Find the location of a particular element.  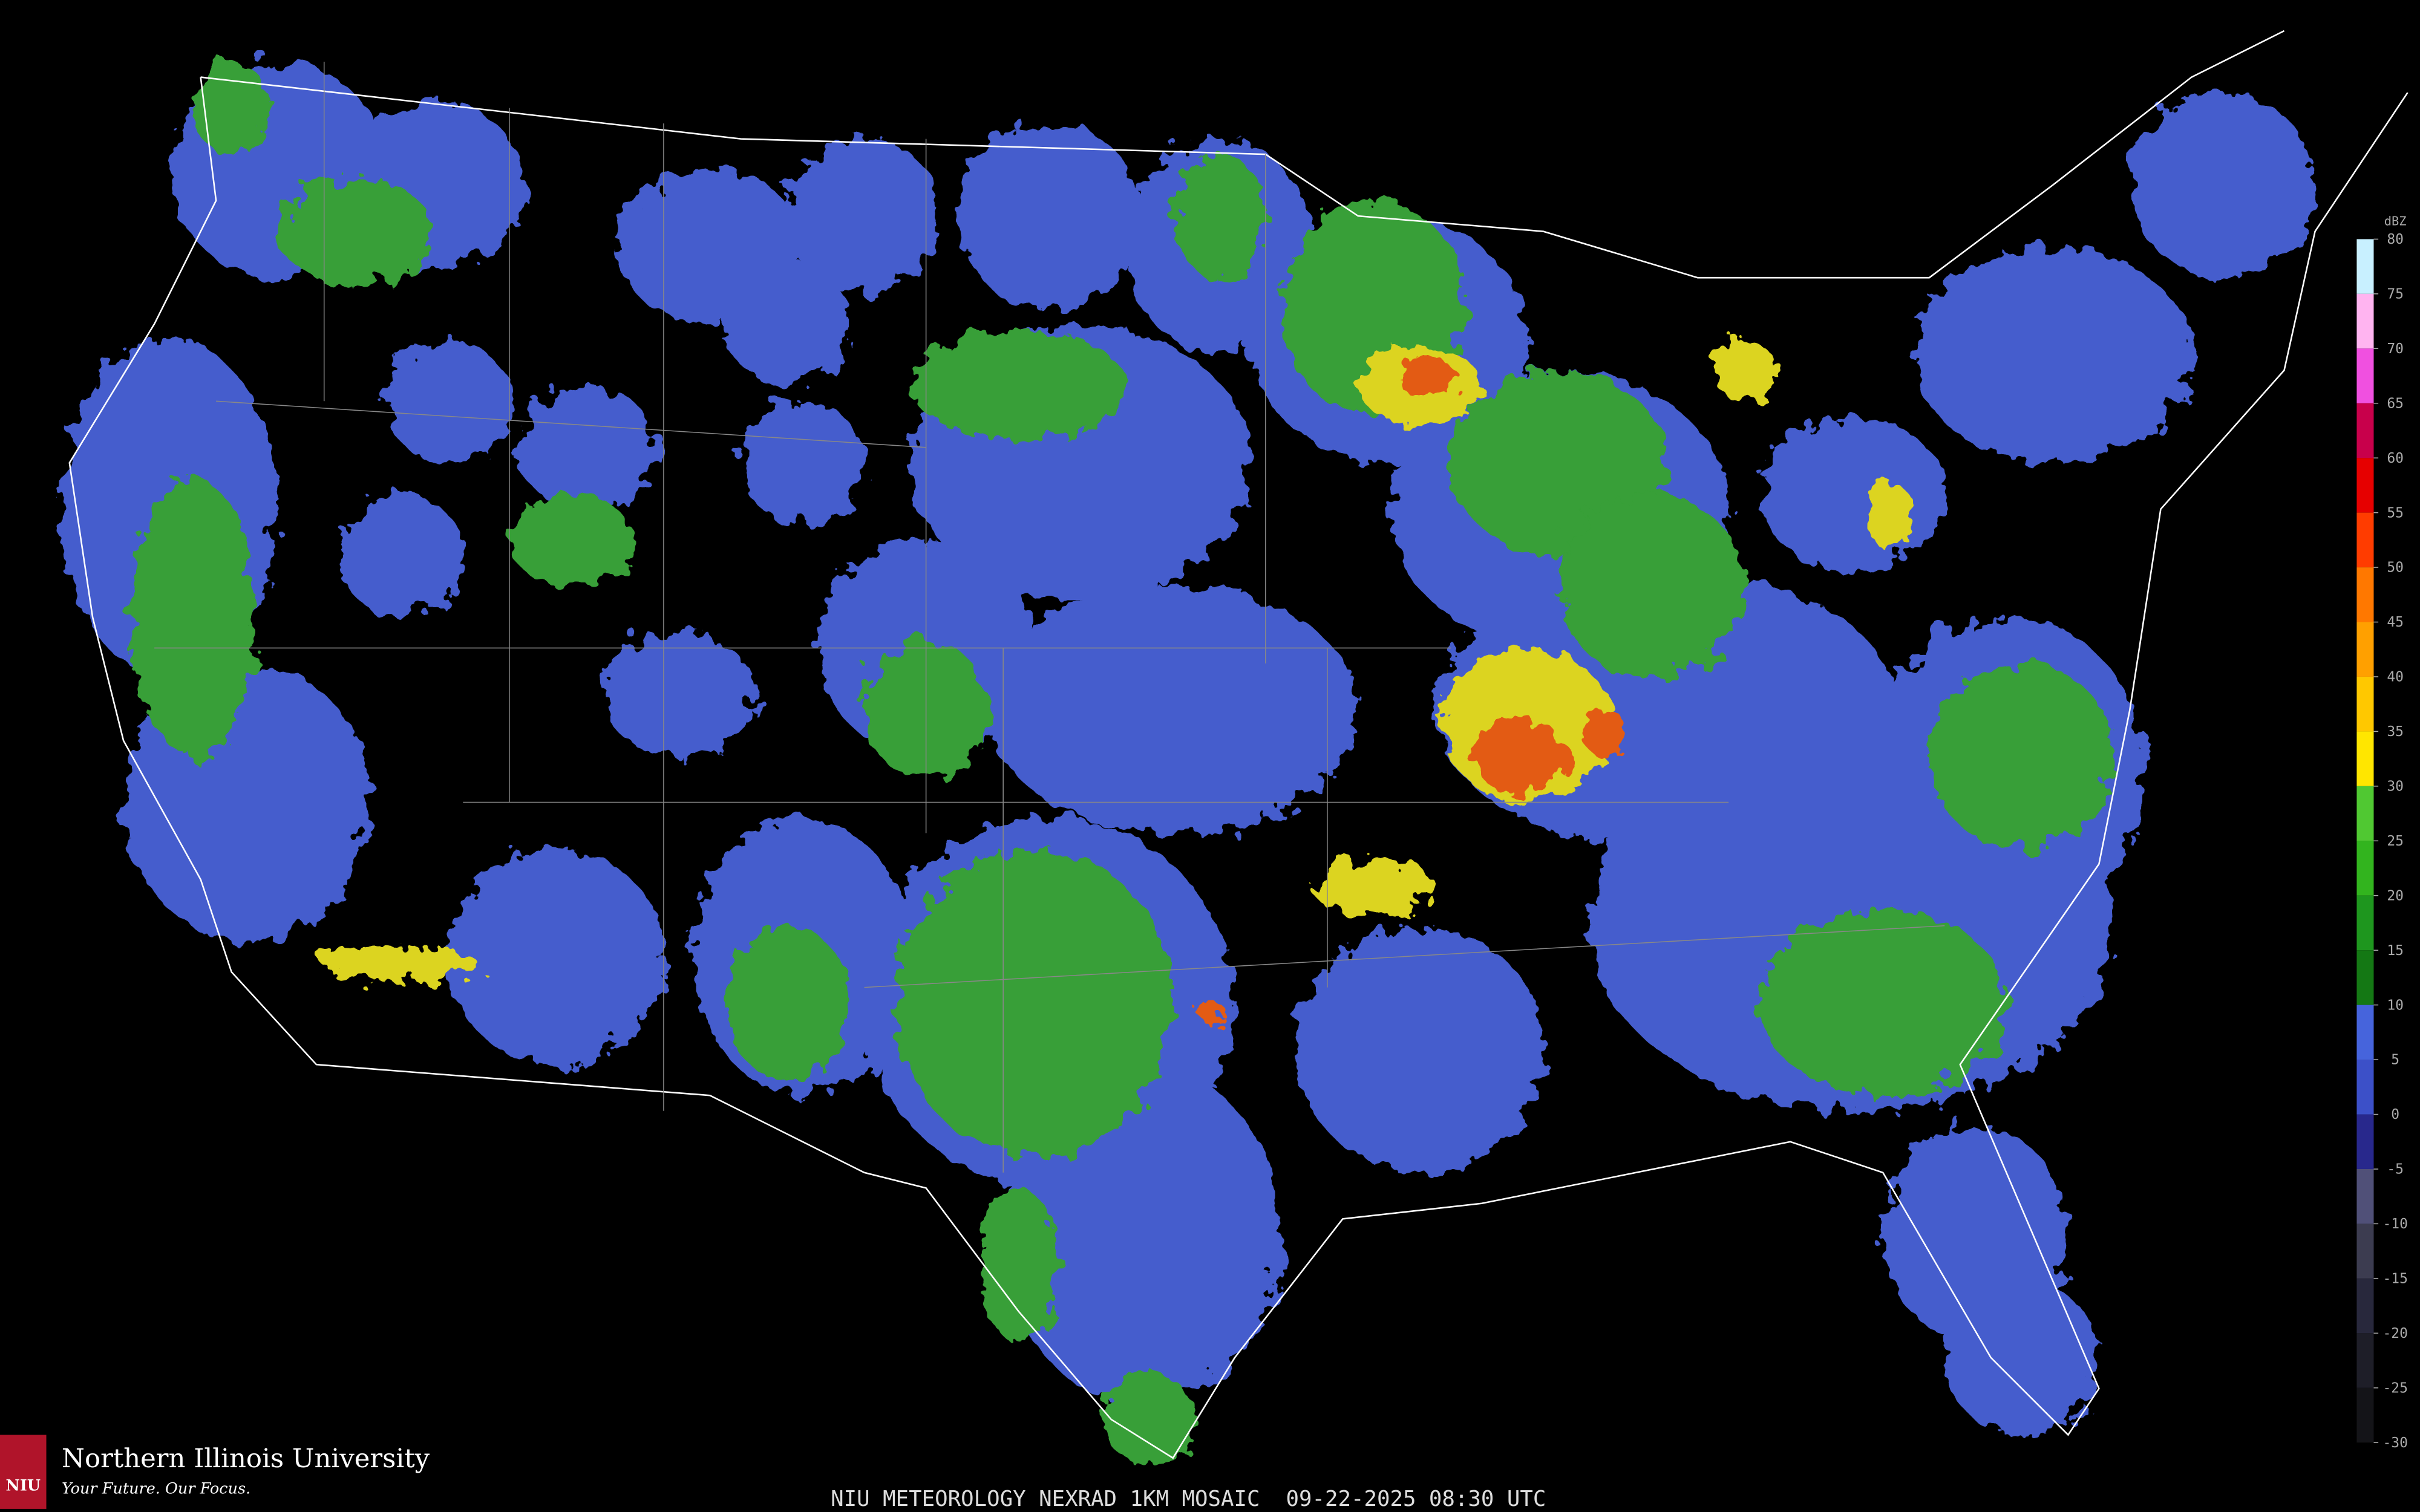

colorbar-tick-label: 50 is located at coordinates (2395, 568).